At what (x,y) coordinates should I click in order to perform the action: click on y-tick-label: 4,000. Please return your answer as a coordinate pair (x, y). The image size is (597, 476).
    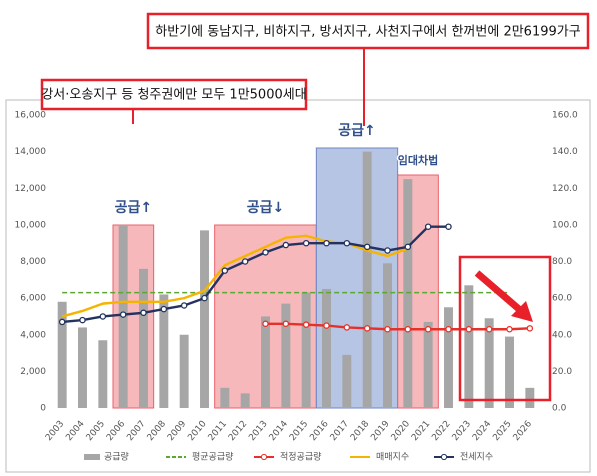
    Looking at the image, I should click on (33, 335).